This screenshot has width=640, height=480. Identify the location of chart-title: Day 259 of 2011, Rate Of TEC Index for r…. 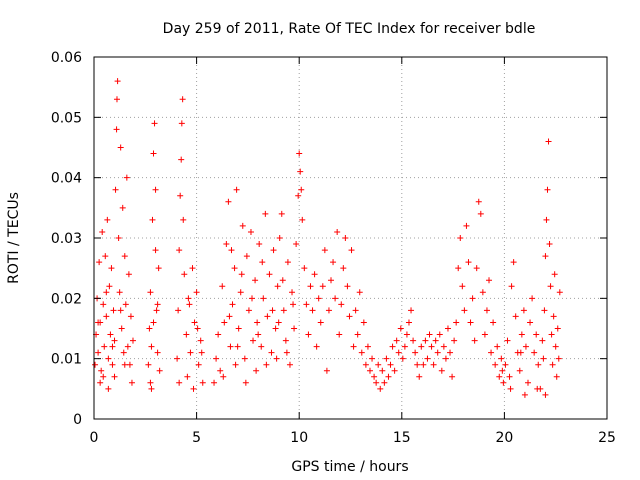
(349, 29).